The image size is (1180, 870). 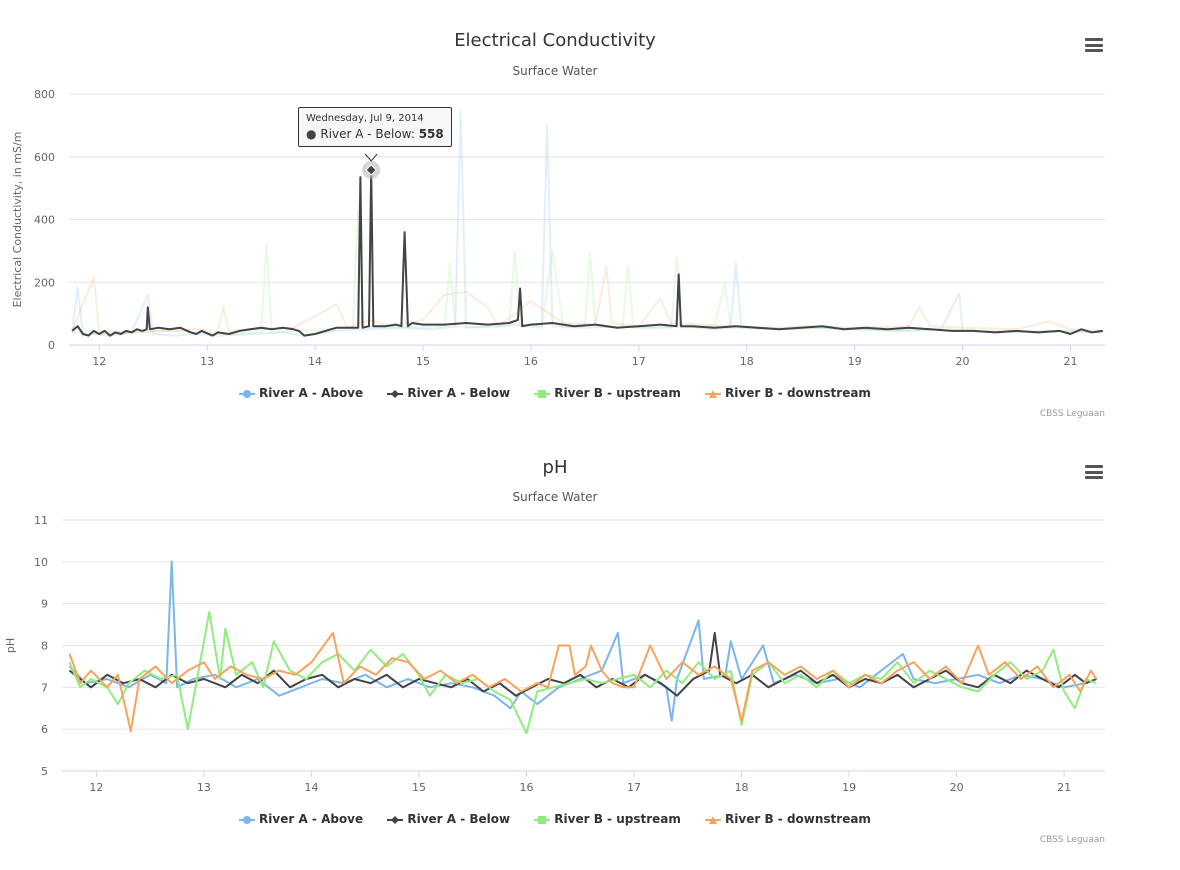 What do you see at coordinates (44, 94) in the screenshot?
I see `ec-y-tick-label: 800` at bounding box center [44, 94].